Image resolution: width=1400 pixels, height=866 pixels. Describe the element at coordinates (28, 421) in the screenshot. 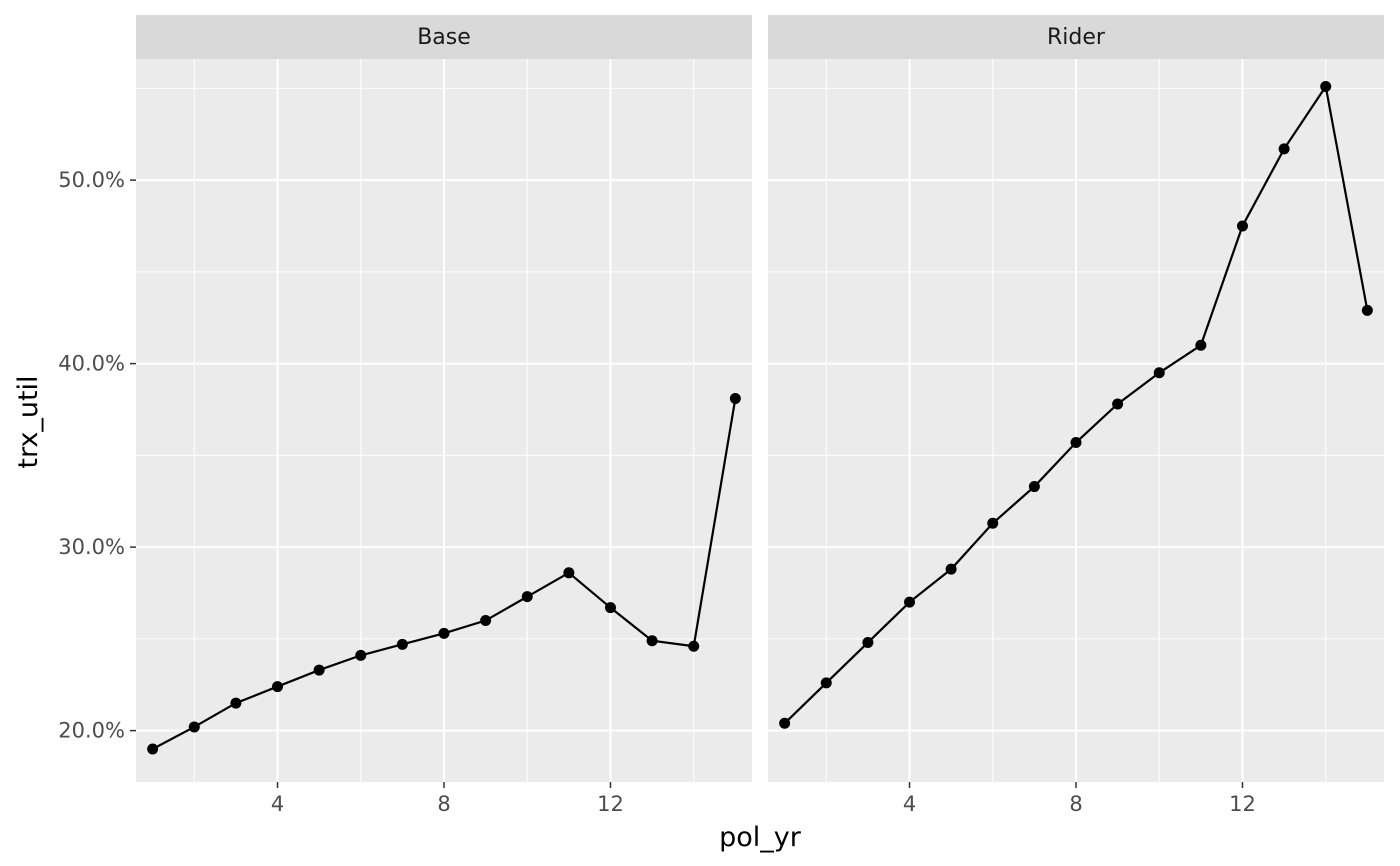

I see `y-axis-title: trx_util` at that location.